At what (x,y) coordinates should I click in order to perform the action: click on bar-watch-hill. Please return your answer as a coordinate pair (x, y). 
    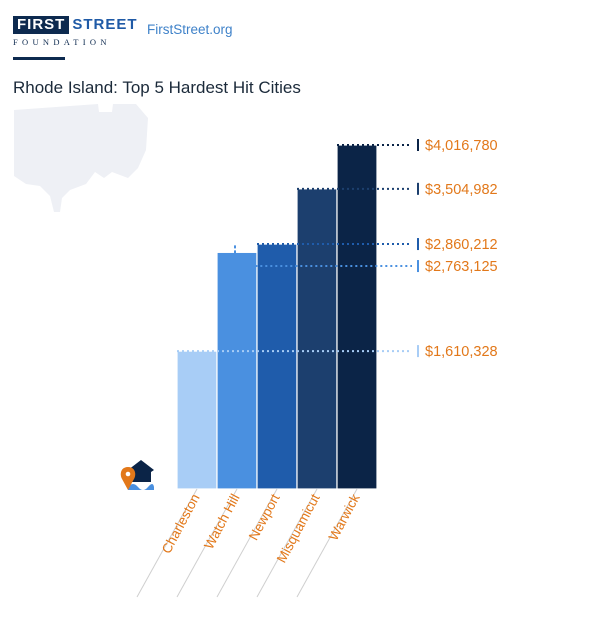
    Looking at the image, I should click on (237, 370).